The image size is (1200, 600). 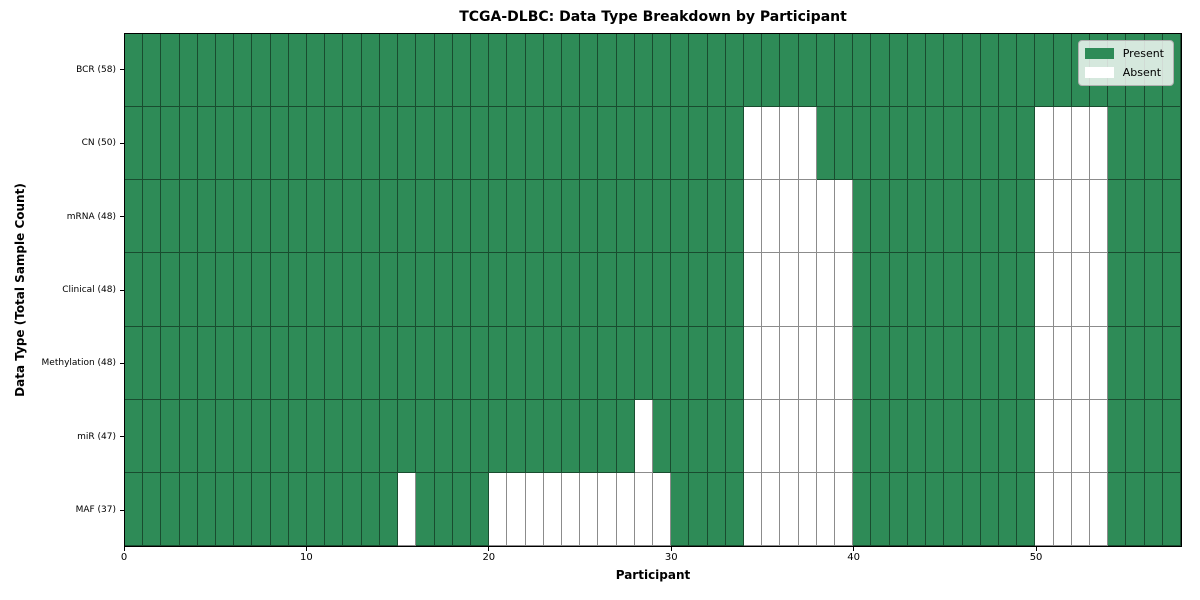 What do you see at coordinates (306, 557) in the screenshot?
I see `x-tick-label: 10` at bounding box center [306, 557].